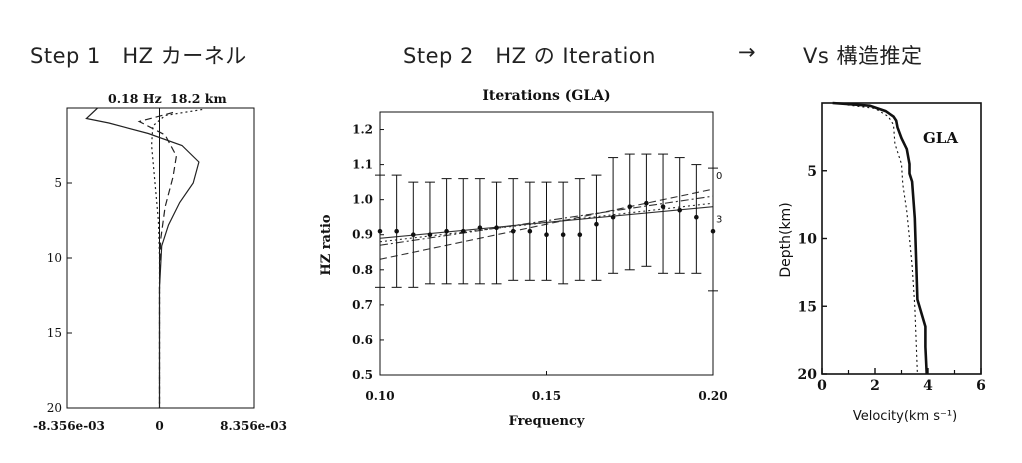  Describe the element at coordinates (812, 172) in the screenshot. I see `vs-y-tick-label: 5` at that location.